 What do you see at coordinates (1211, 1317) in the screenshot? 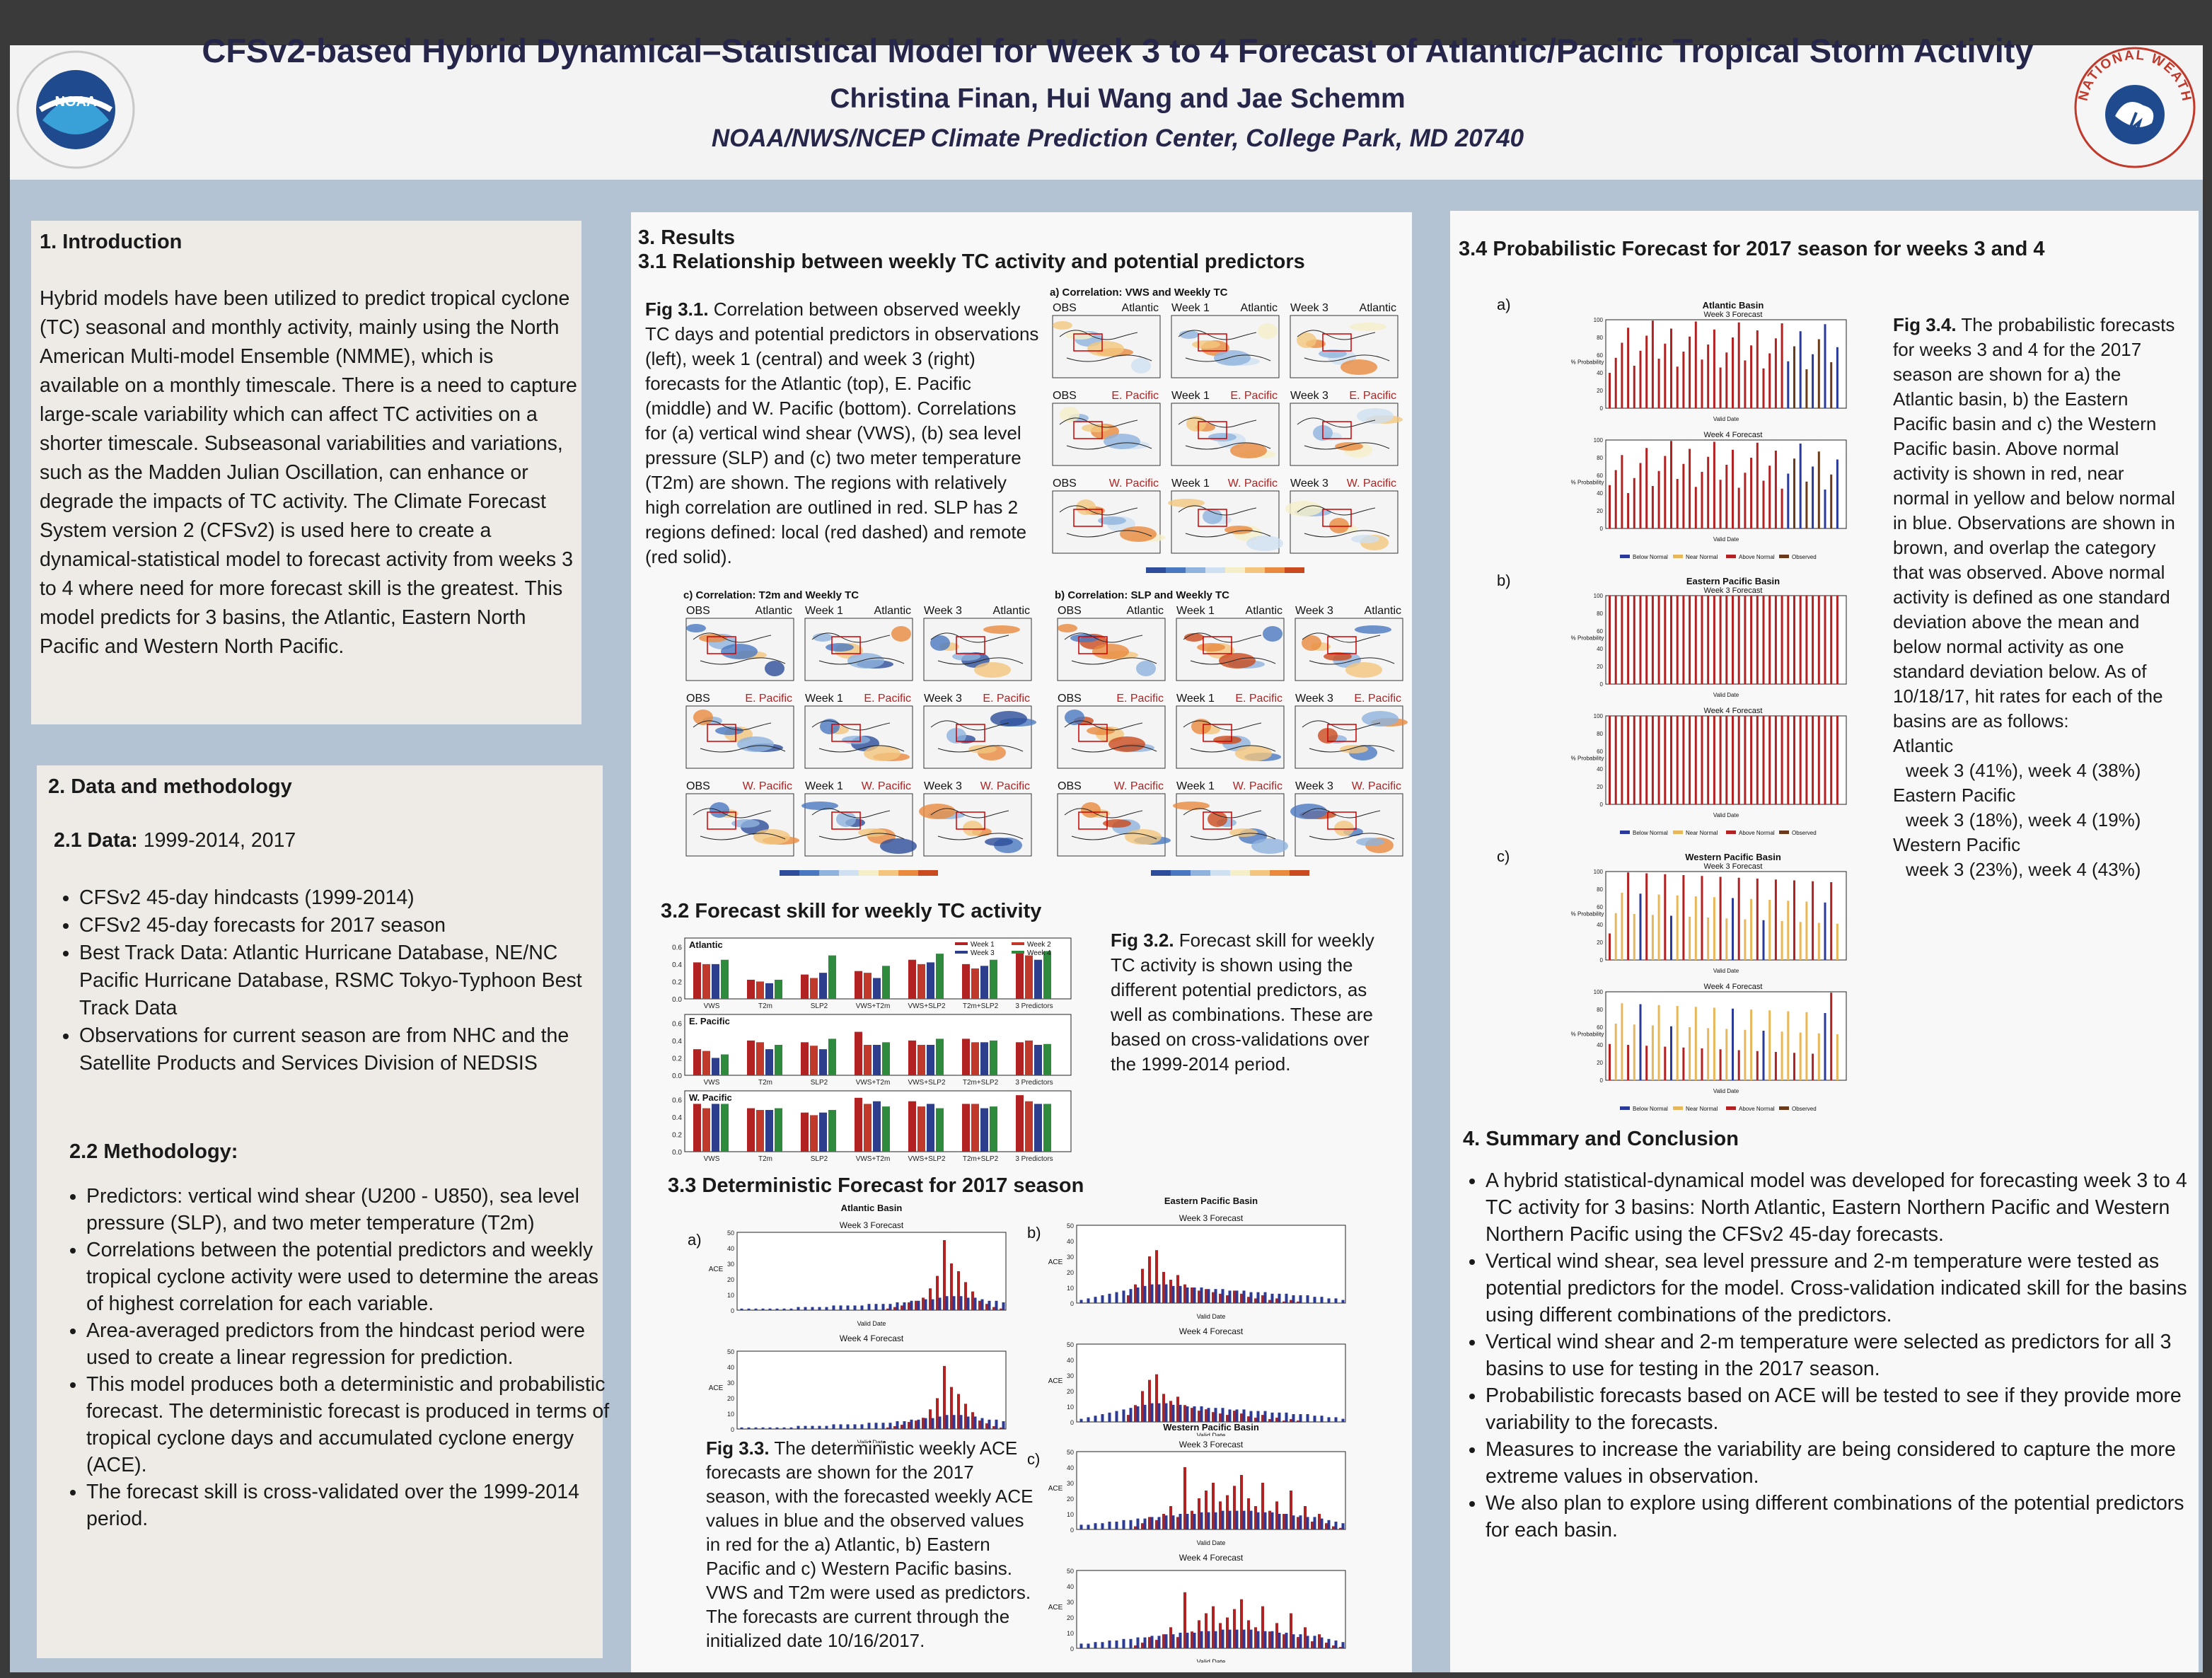
I see `ace-x-label: Valid Date` at bounding box center [1211, 1317].